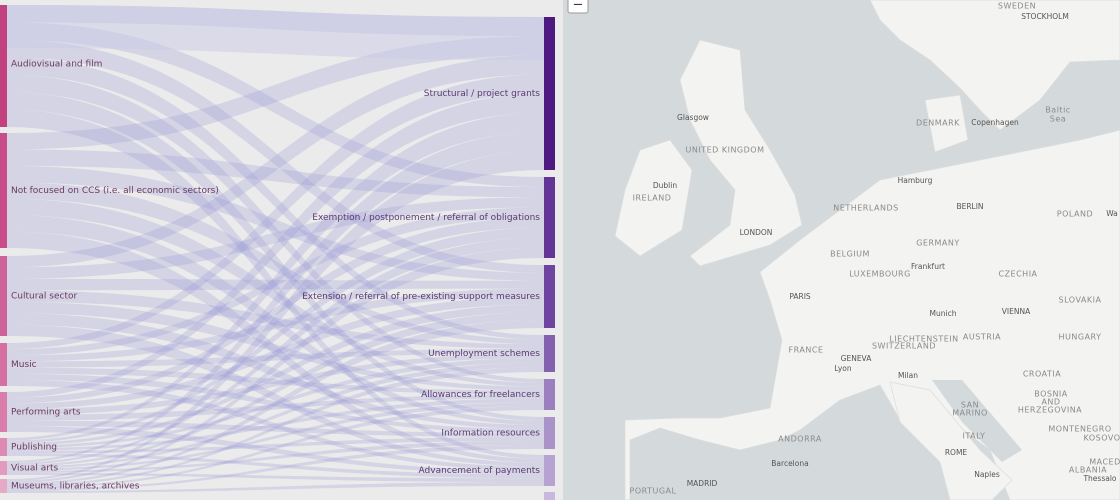 Image resolution: width=1120 pixels, height=500 pixels. What do you see at coordinates (806, 350) in the screenshot?
I see `map-label: FRANCE` at bounding box center [806, 350].